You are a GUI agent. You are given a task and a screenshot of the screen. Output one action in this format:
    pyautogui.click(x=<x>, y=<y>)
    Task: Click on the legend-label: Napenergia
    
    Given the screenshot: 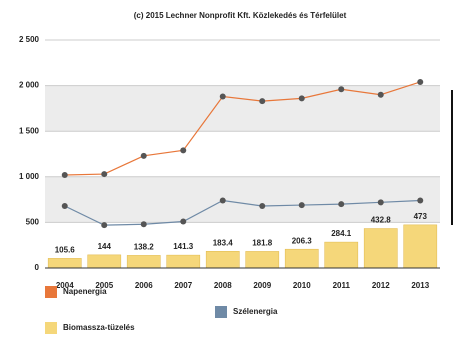 What is the action you would take?
    pyautogui.click(x=85, y=291)
    